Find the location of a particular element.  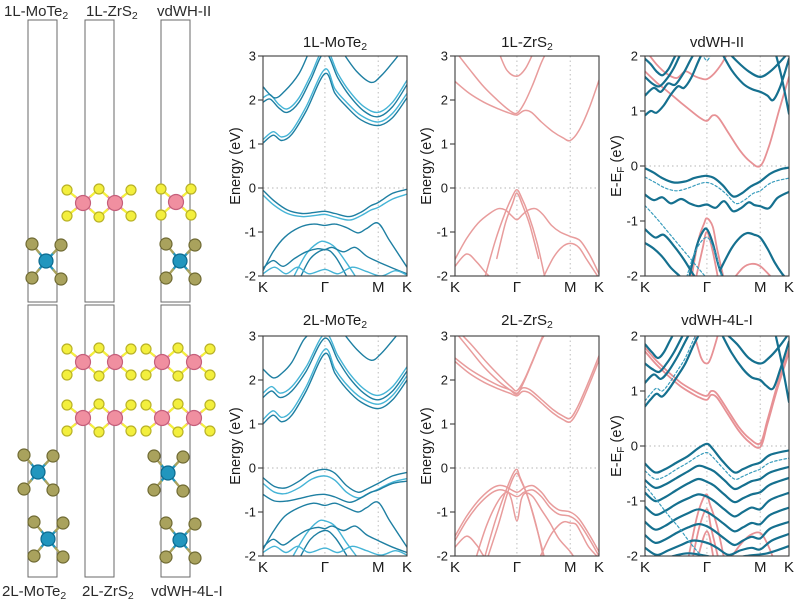

band-plot-vdwh-ii is located at coordinates (715, 166).